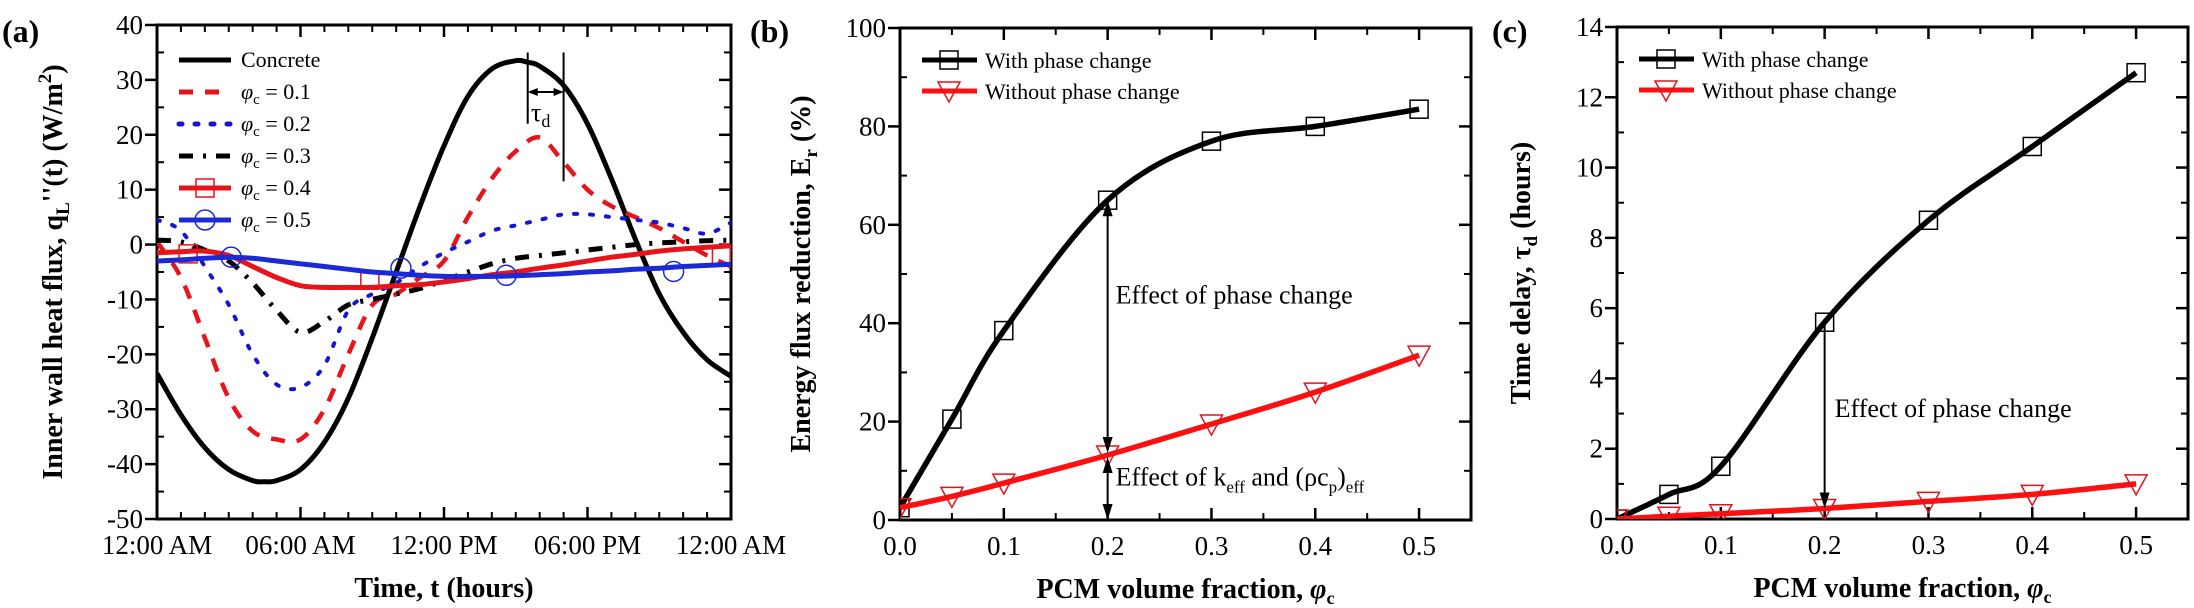  Describe the element at coordinates (285, 155) in the screenshot. I see `legend-value: = 0.3` at that location.